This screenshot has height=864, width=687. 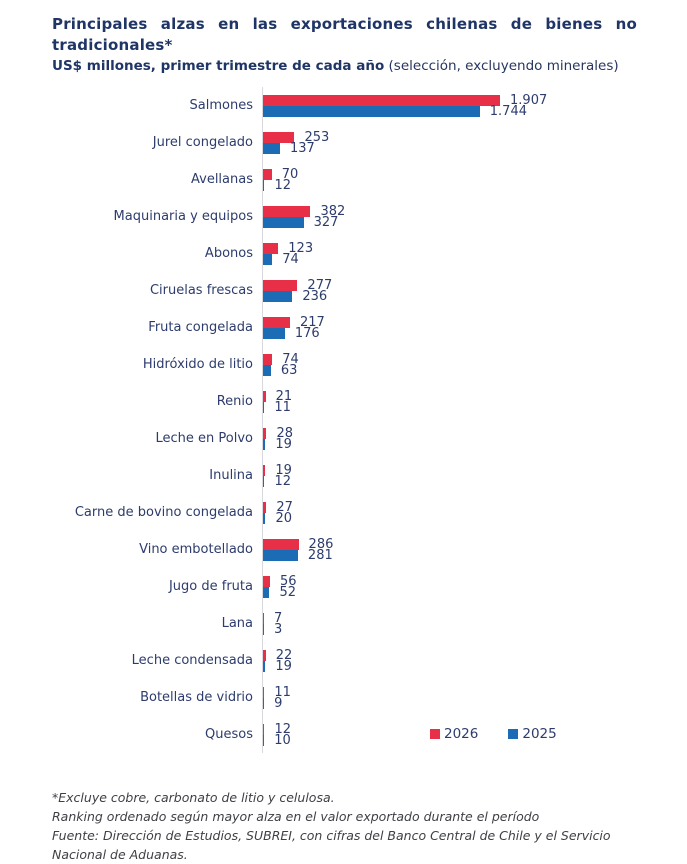 I want to click on series-line-2026: 286, so click(x=475, y=544).